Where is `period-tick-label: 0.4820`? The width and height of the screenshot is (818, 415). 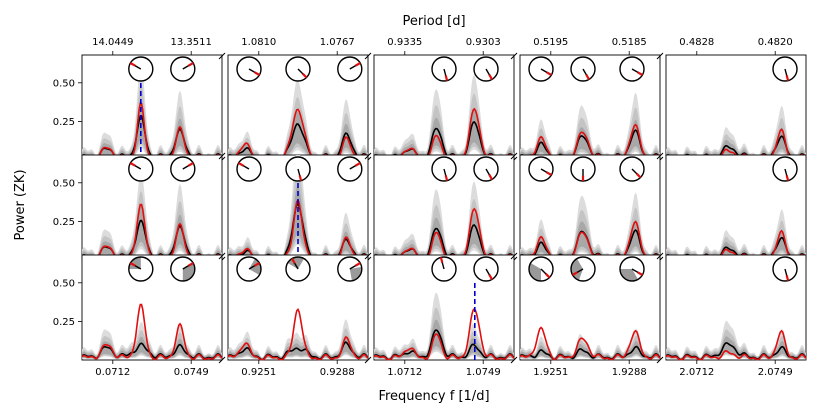
period-tick-label: 0.4820 is located at coordinates (775, 42).